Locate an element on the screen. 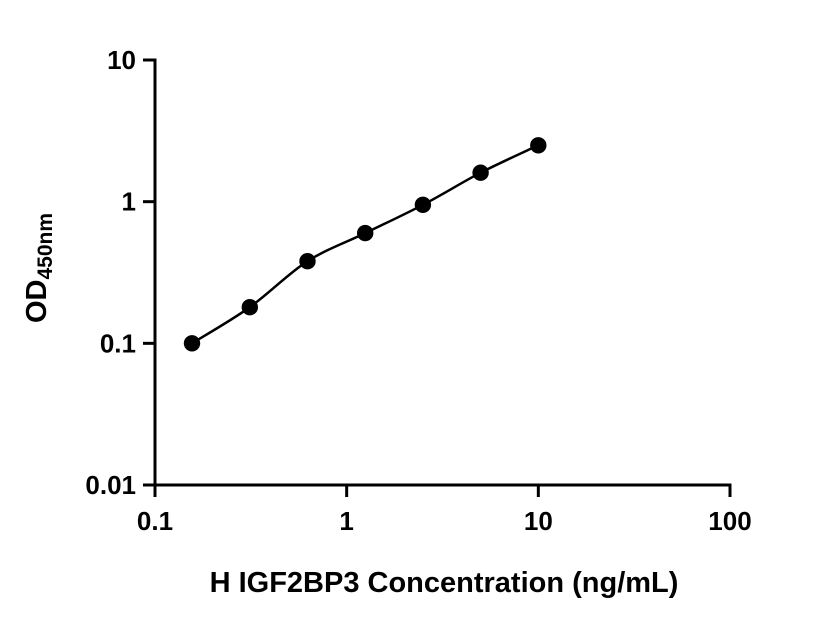 The height and width of the screenshot is (640, 816). y-axis-title-subscript: 450nm is located at coordinates (45, 246).